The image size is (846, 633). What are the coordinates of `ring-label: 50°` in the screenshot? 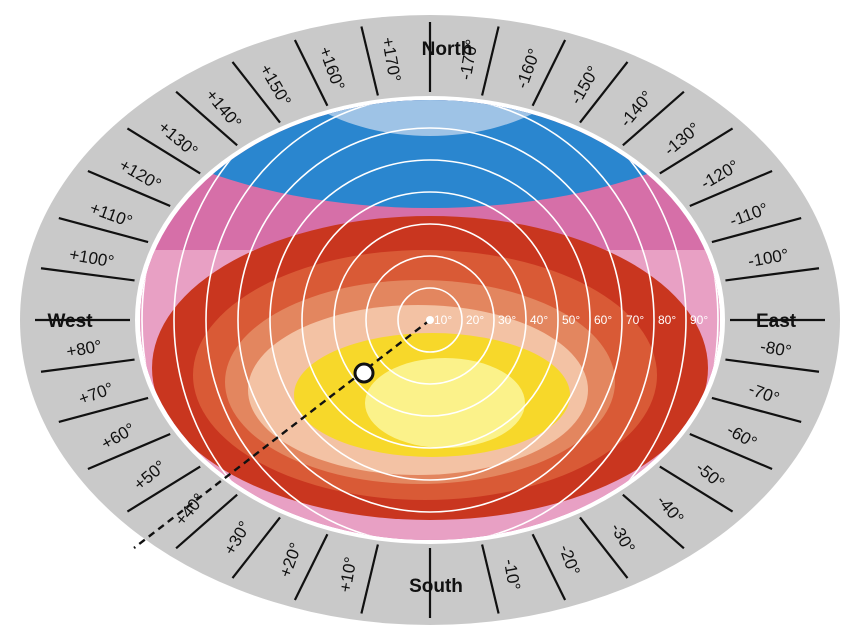 It's located at (571, 320).